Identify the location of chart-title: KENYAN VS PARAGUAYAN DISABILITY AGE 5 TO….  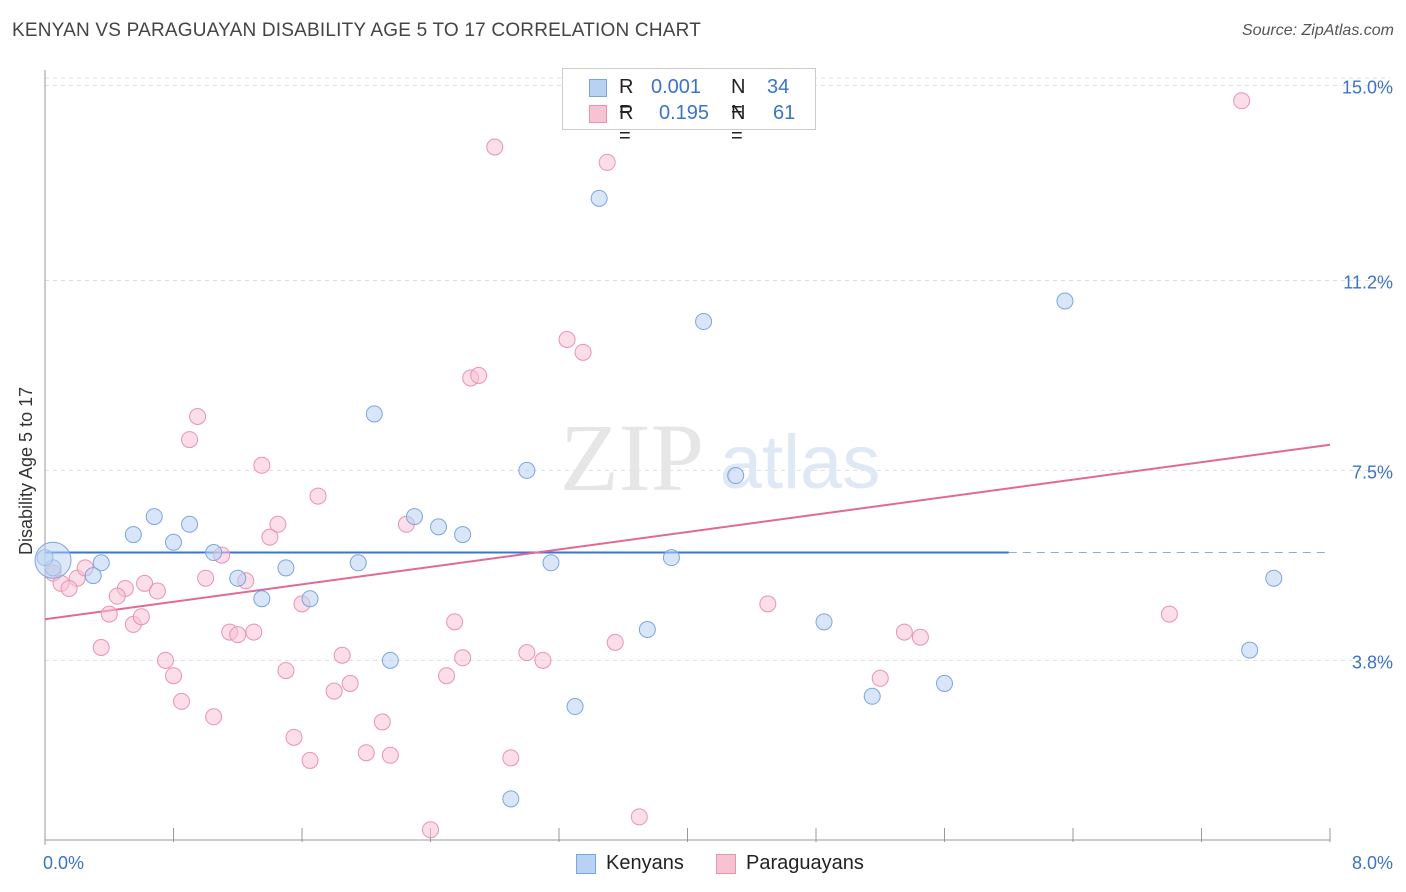
(357, 30).